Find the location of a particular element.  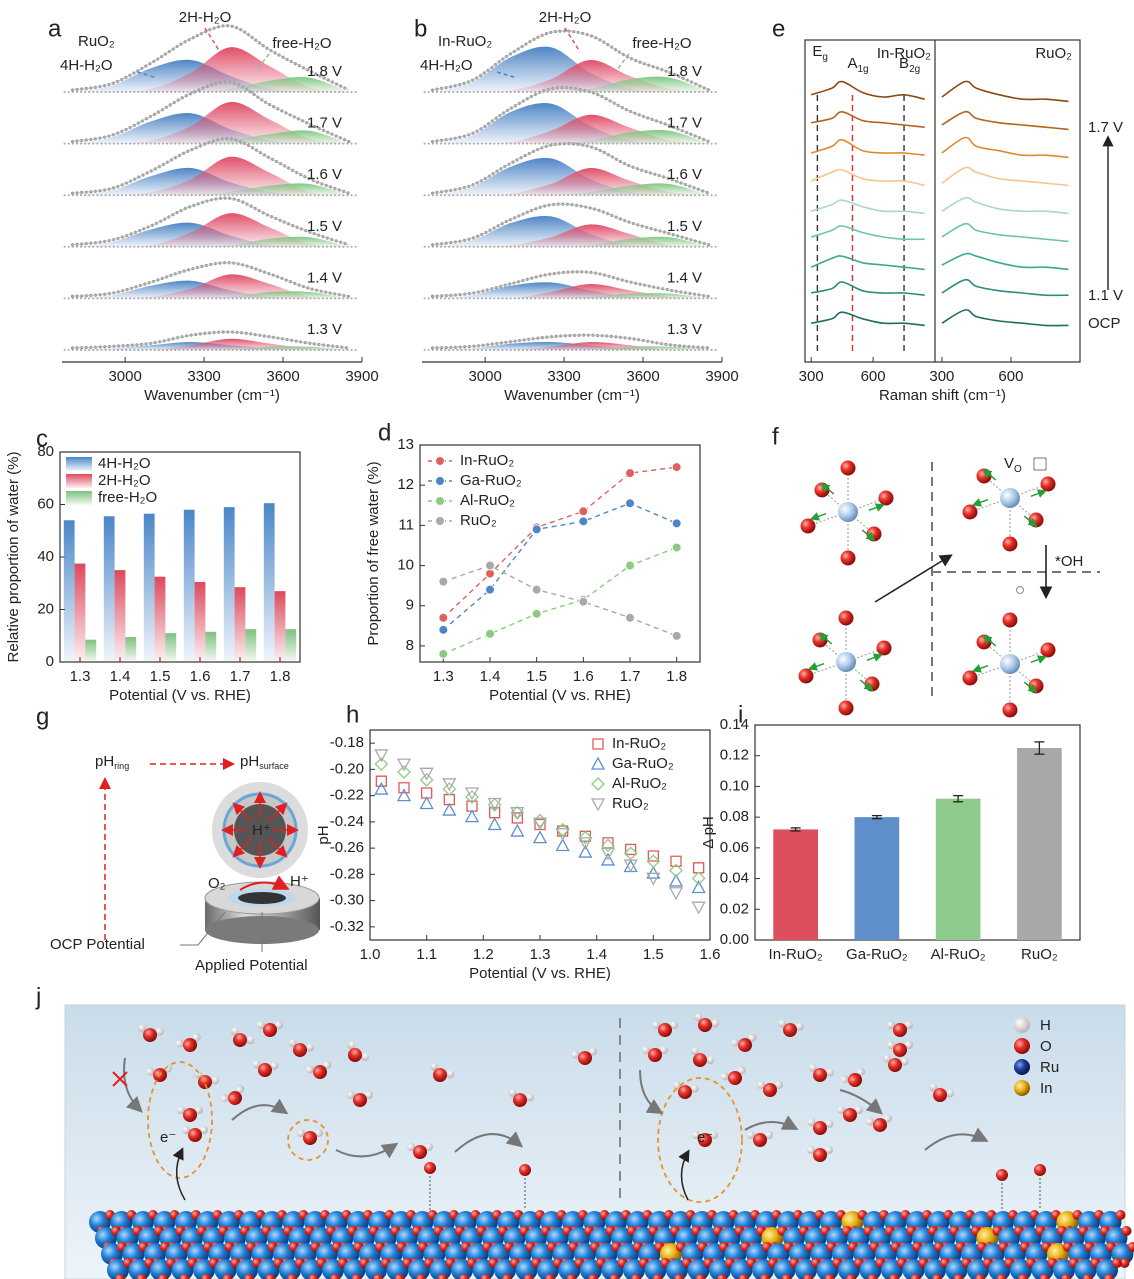

x-tick-label: 1.5 is located at coordinates (536, 676).